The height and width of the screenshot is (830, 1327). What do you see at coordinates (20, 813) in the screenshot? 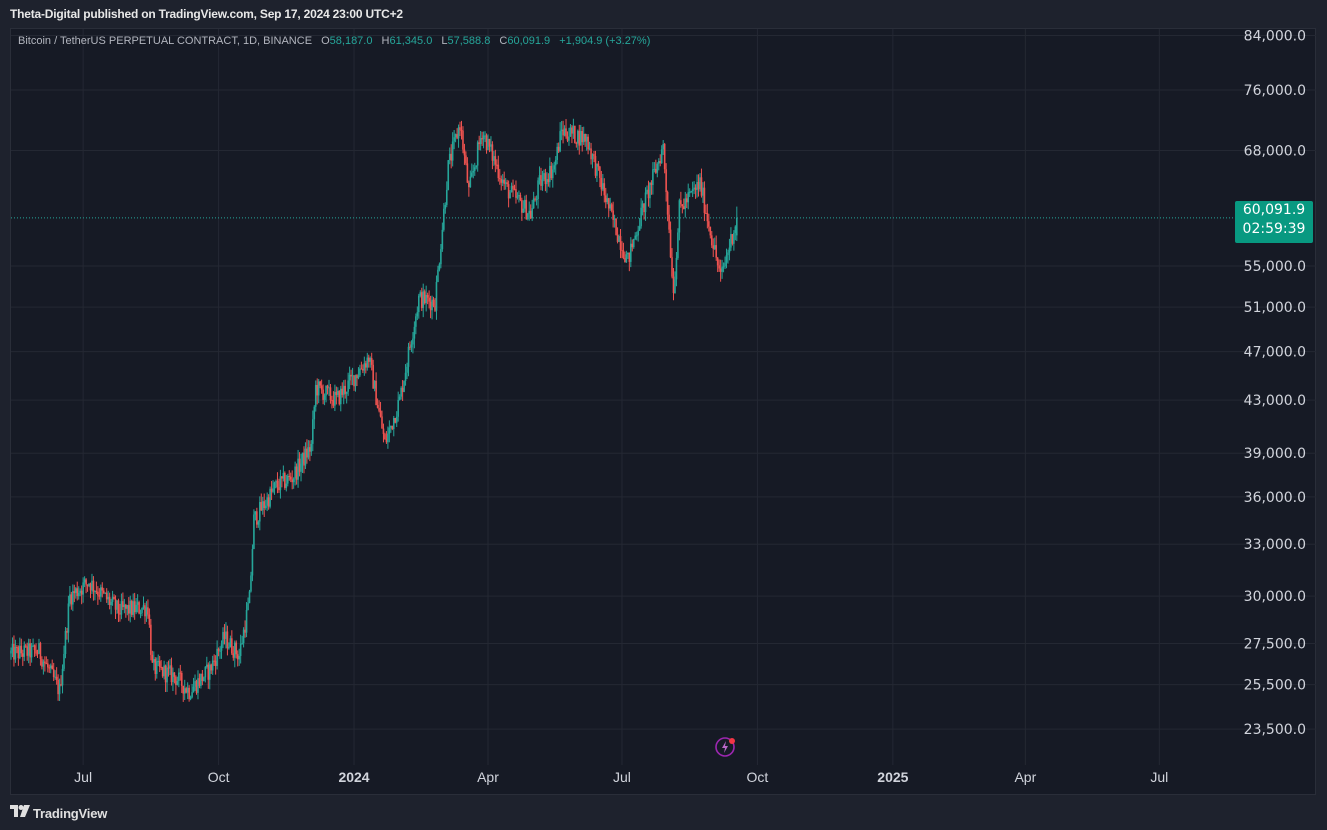
I see `tradingview-logo-icon` at bounding box center [20, 813].